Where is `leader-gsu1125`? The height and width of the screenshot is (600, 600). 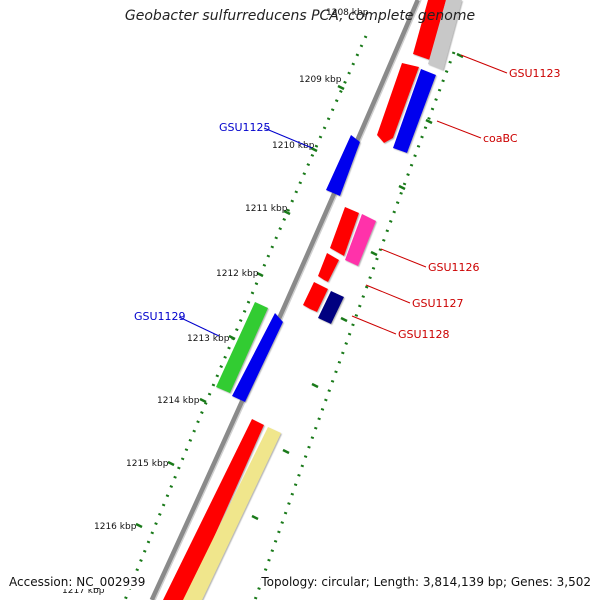 leader-gsu1125 is located at coordinates (288, 138).